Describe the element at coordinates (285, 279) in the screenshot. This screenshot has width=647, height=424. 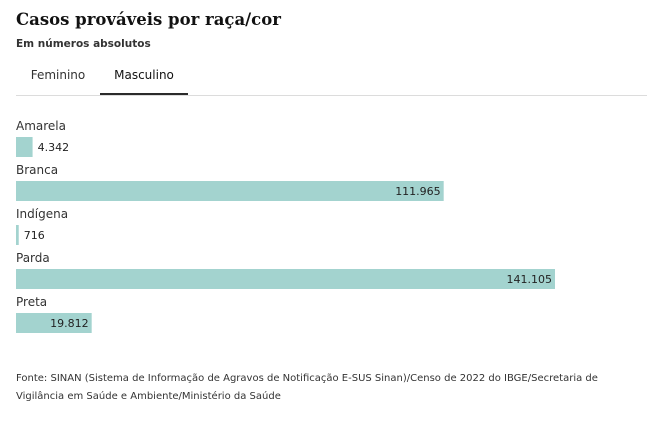
I see `bar-parda` at that location.